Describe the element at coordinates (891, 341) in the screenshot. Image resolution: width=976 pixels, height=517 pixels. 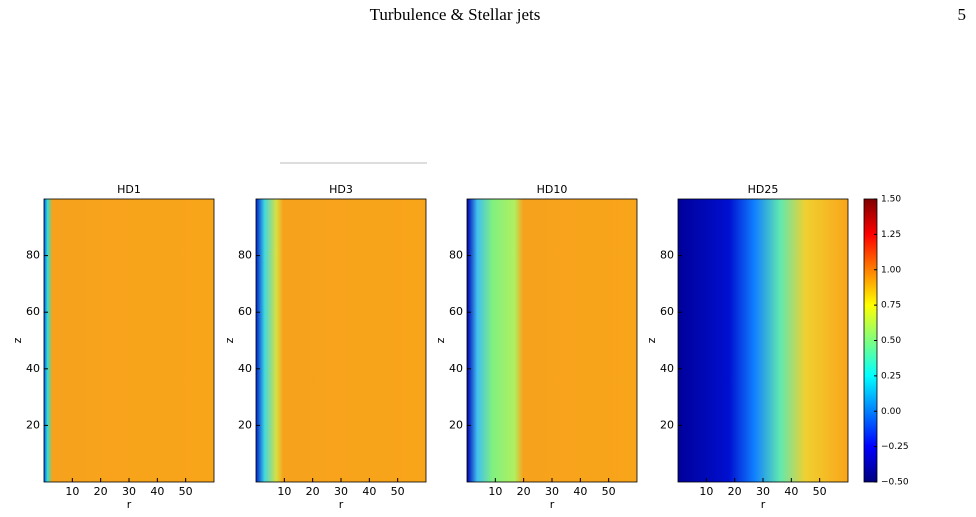
I see `colorbar-tick-label: 0.50` at that location.